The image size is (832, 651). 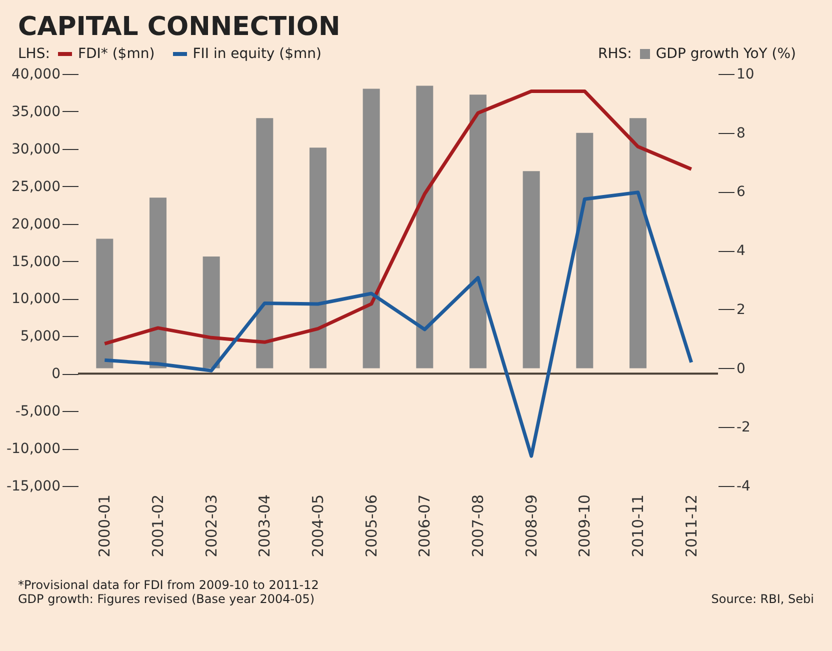 I want to click on y2-tick-label: 0, so click(x=741, y=368).